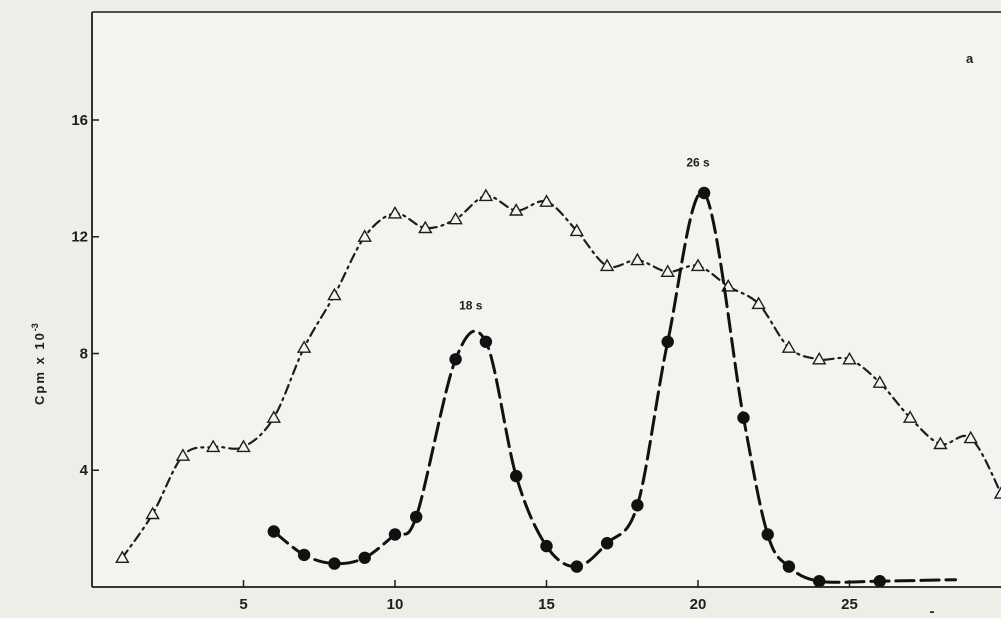 This screenshot has height=618, width=1001. Describe the element at coordinates (35, 327) in the screenshot. I see `y-axis-title-exponent: -3` at that location.